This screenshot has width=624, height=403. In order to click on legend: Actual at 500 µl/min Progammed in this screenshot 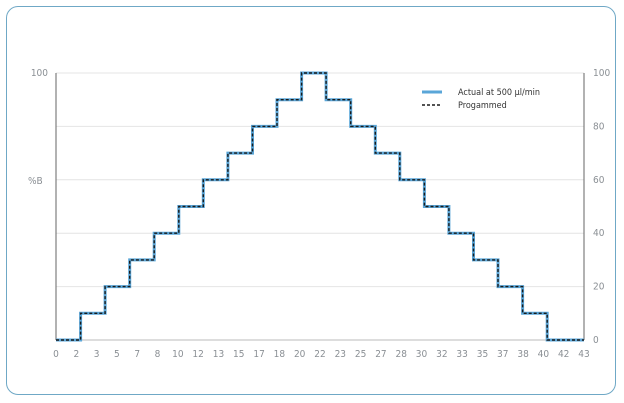, I will do `click(481, 99)`.